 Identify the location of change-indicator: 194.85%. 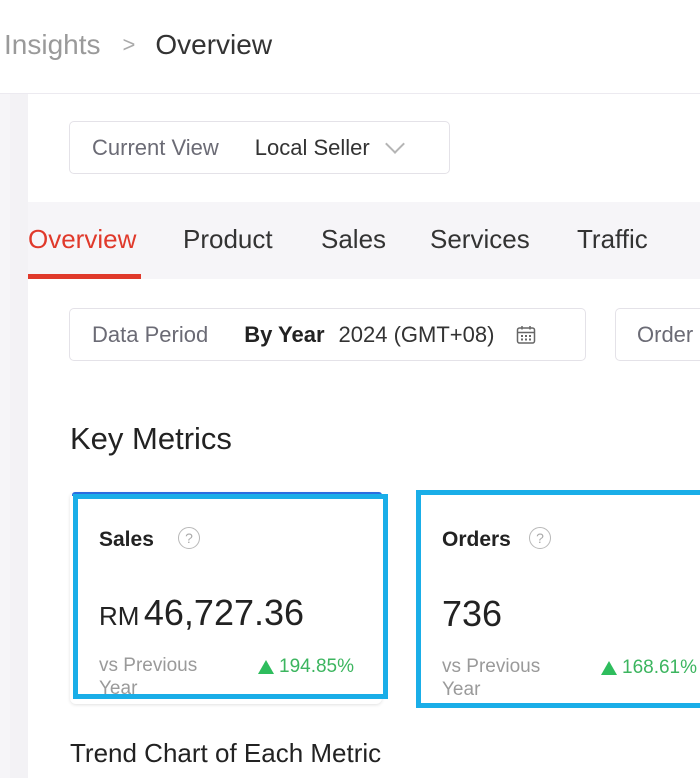
(306, 667).